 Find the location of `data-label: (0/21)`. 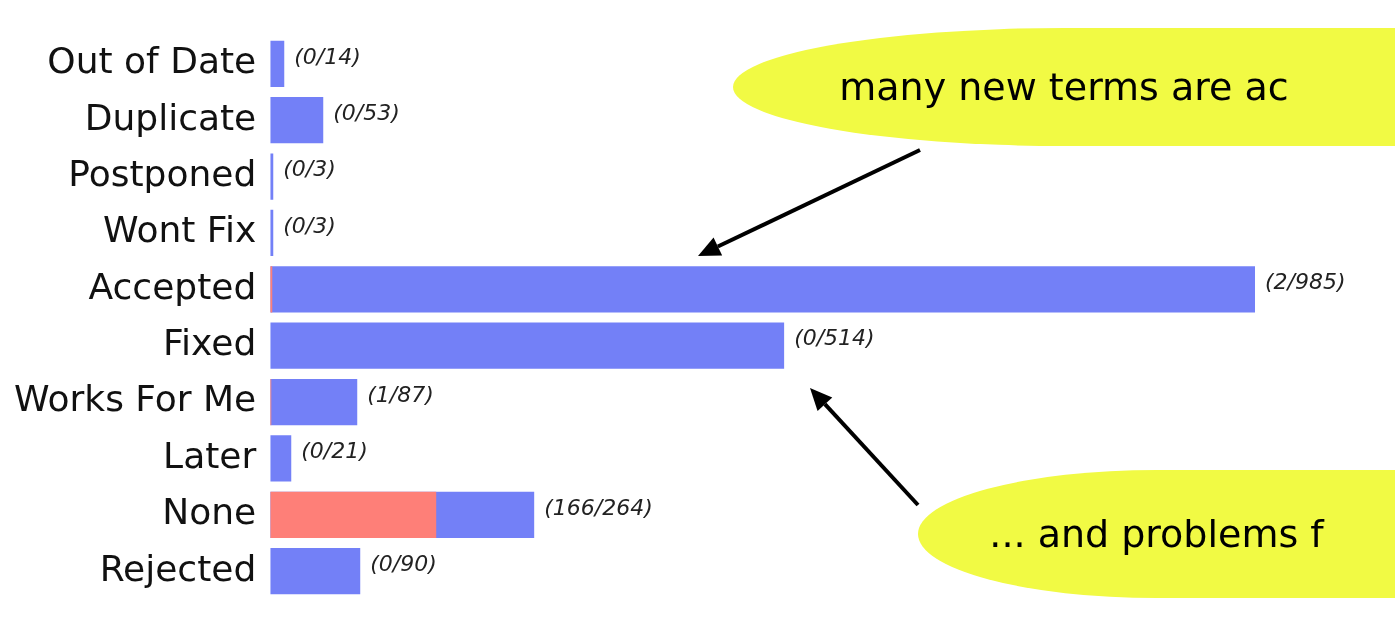

data-label: (0/21) is located at coordinates (334, 451).